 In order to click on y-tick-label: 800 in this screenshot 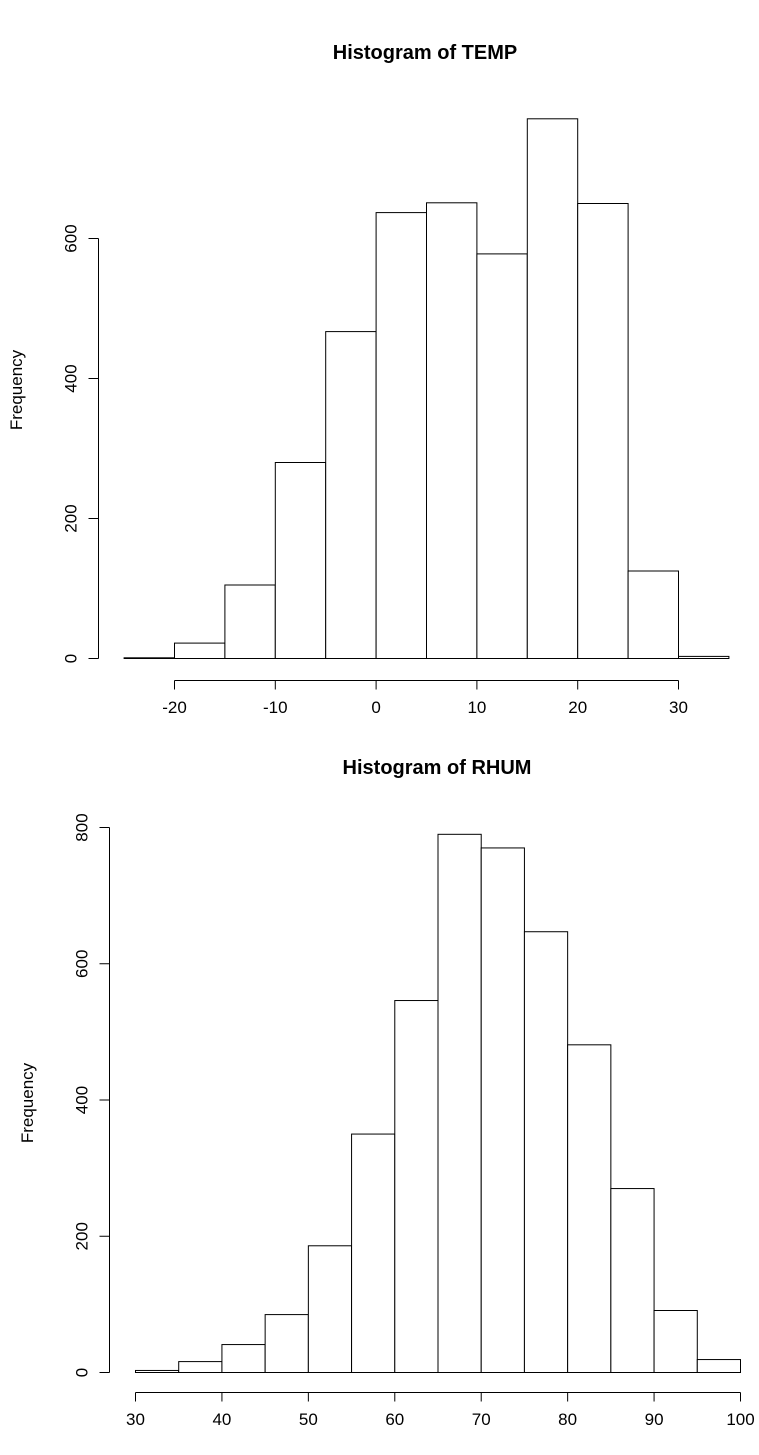, I will do `click(82, 827)`.